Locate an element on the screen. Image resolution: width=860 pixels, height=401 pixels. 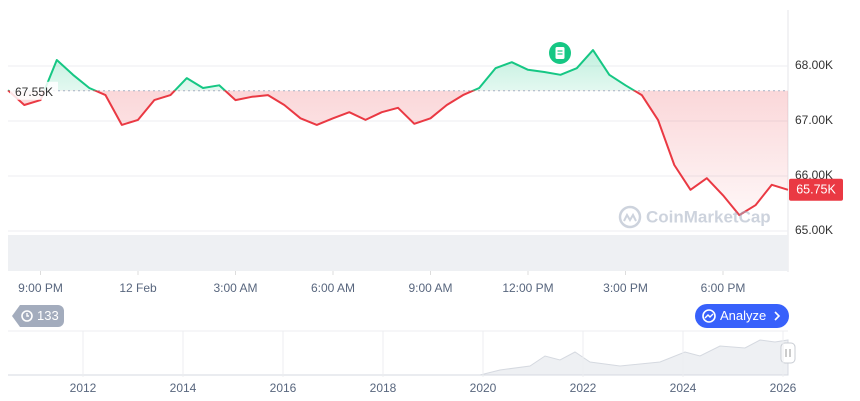
y-tick-label: 67.00K is located at coordinates (814, 120).